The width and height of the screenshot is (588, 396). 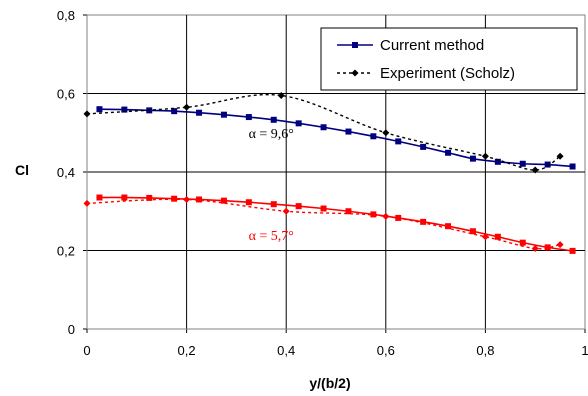 I want to click on legend-box, so click(x=449, y=59).